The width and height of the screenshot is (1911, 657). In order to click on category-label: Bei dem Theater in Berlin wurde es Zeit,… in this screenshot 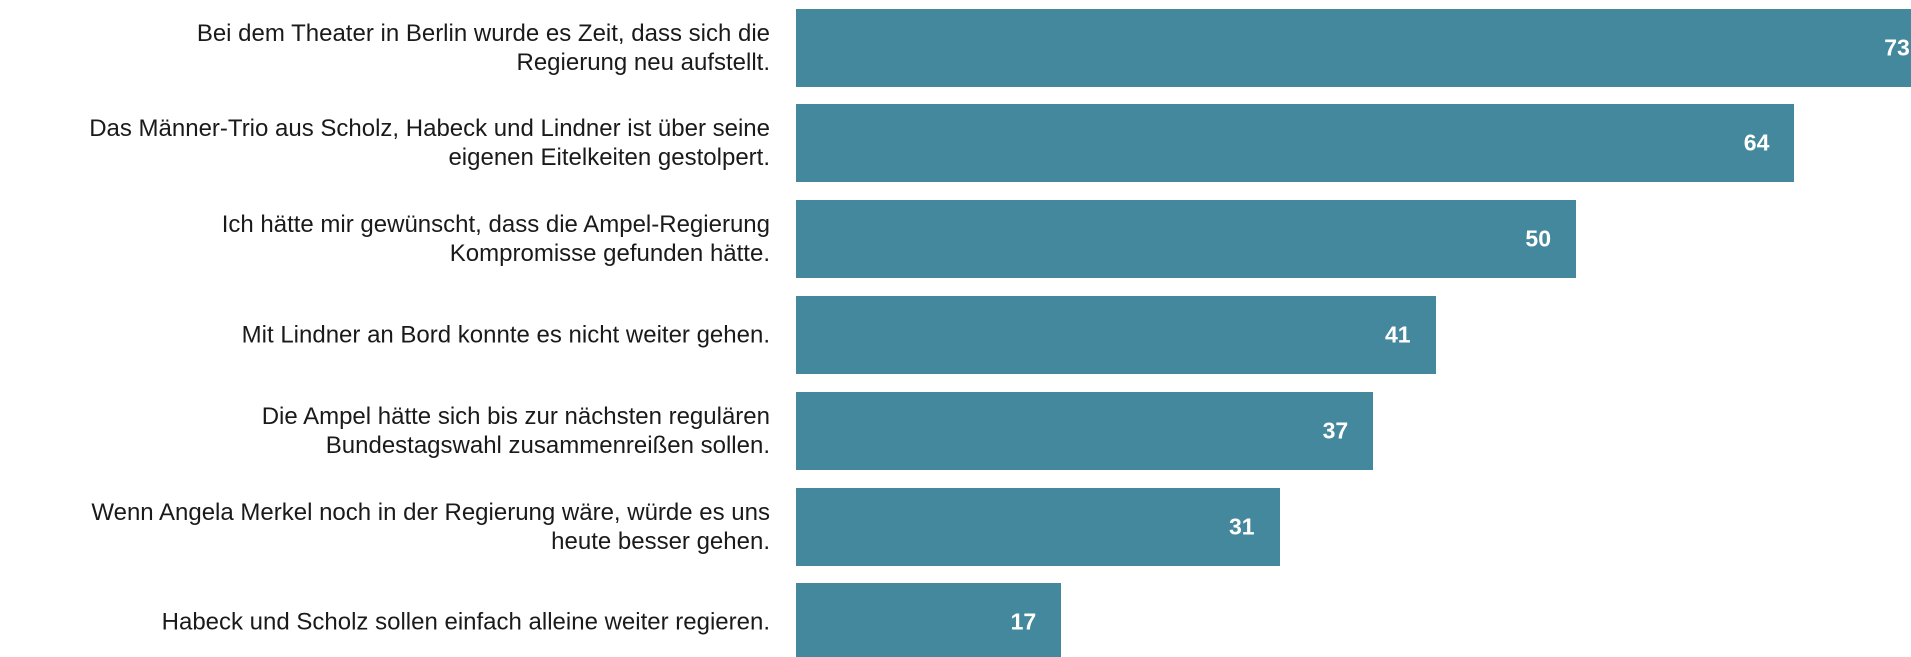, I will do `click(483, 47)`.